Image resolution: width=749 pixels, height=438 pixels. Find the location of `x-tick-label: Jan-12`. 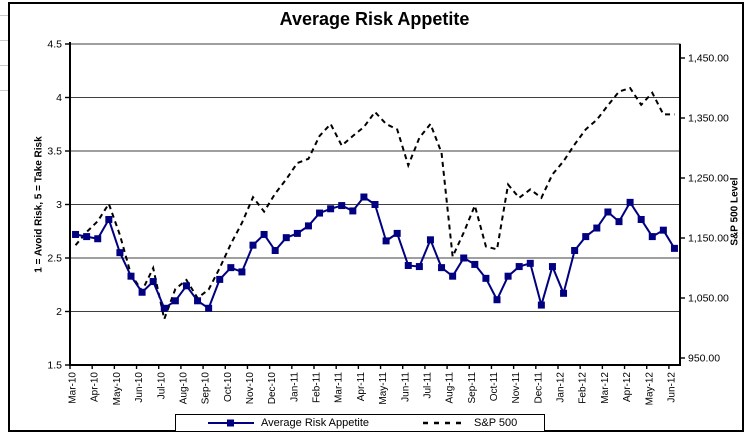

x-tick-label: Jan-12 is located at coordinates (561, 387).